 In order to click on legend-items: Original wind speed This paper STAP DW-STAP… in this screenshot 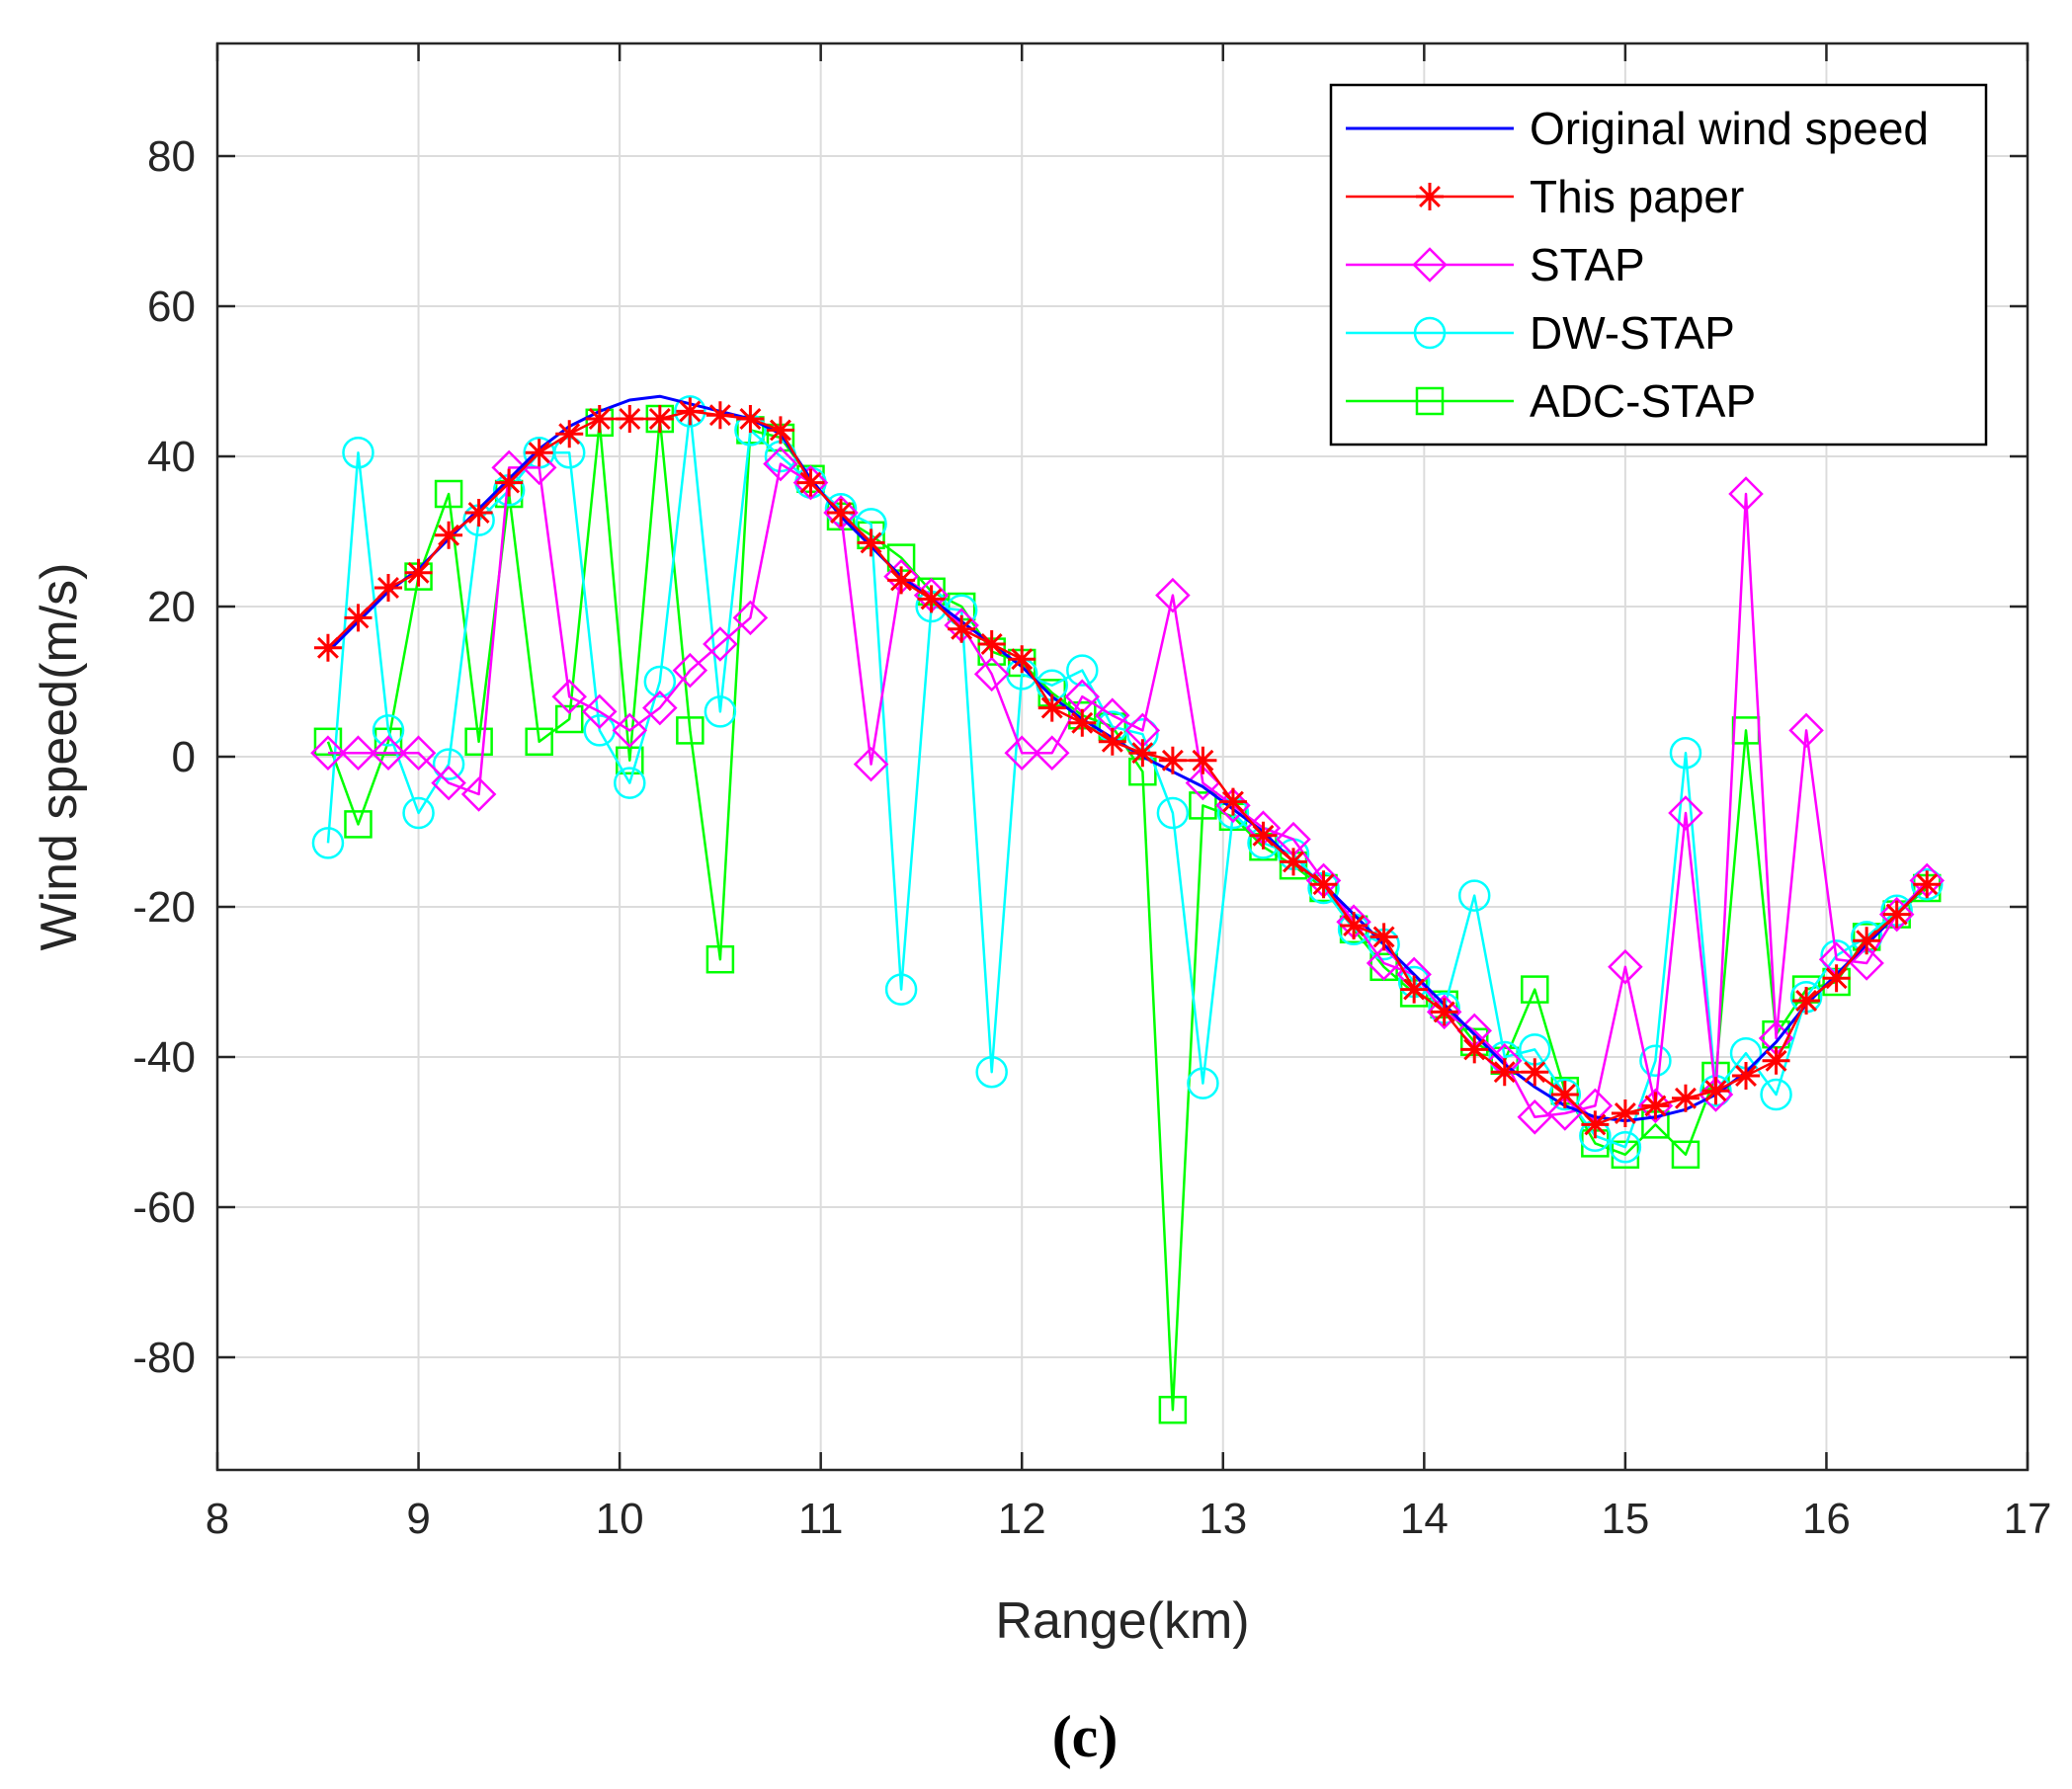, I will do `click(1638, 265)`.